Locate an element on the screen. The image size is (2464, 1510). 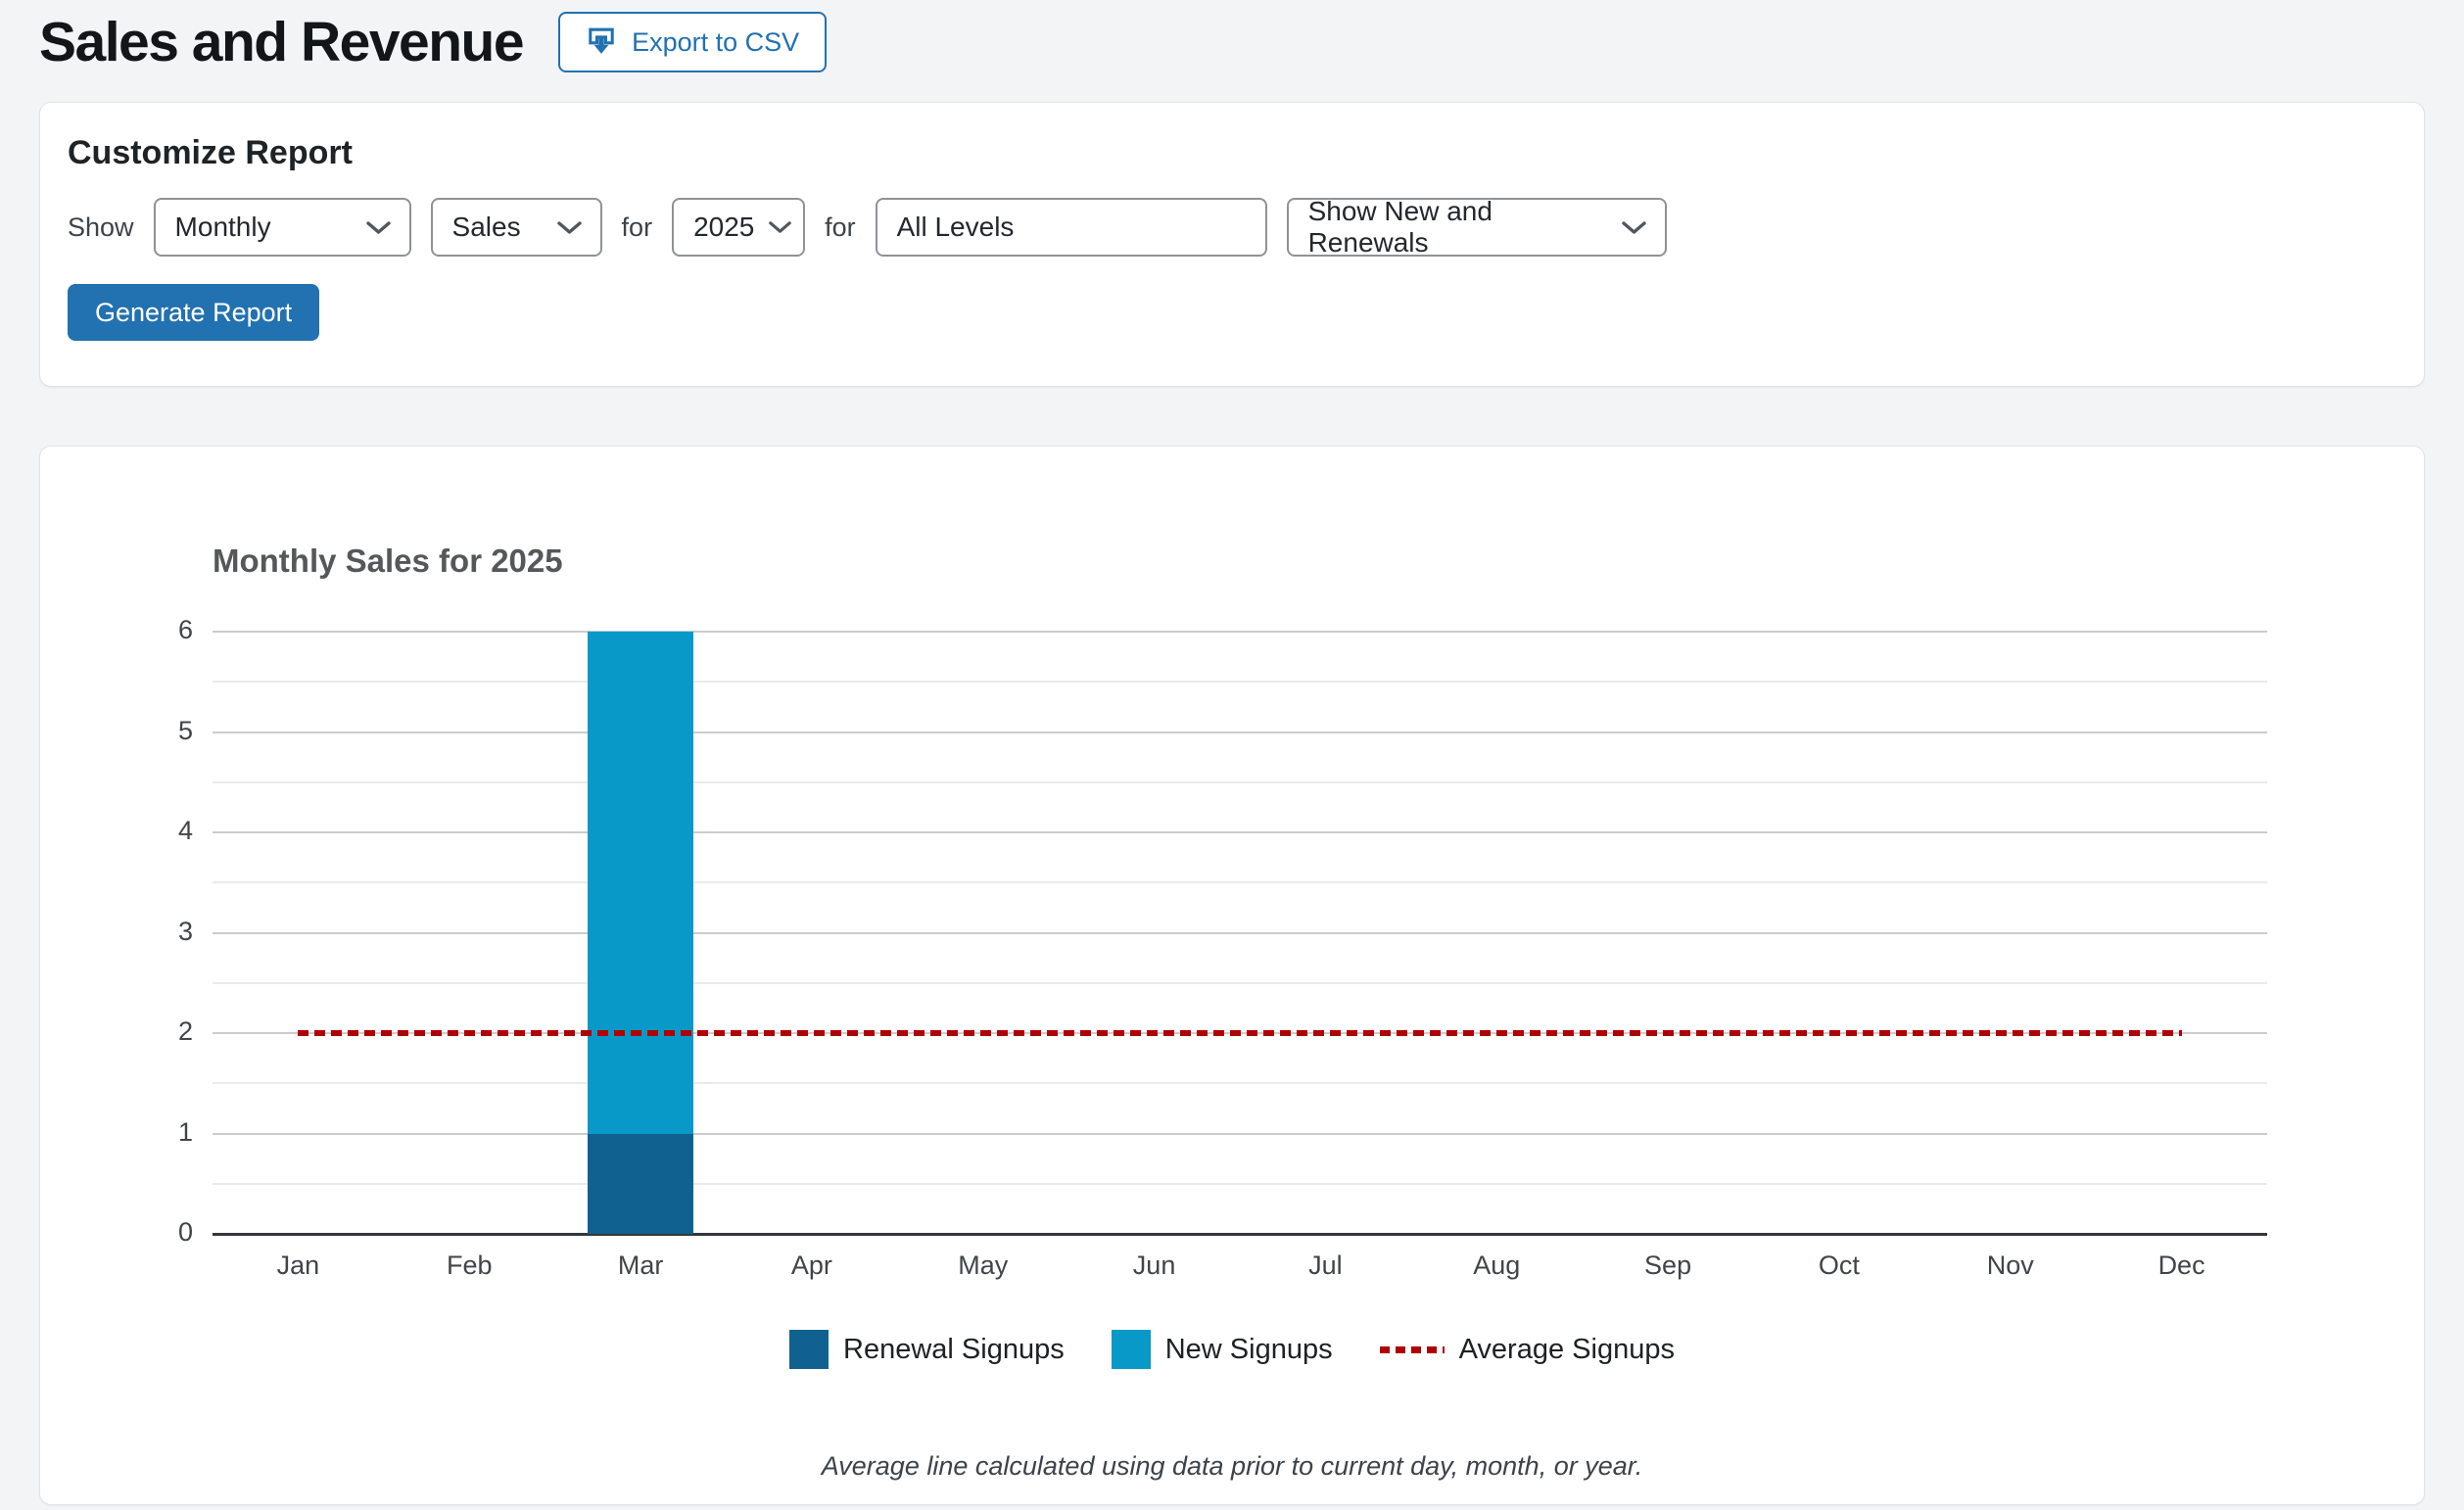
x-tick-label: Jan is located at coordinates (298, 1265).